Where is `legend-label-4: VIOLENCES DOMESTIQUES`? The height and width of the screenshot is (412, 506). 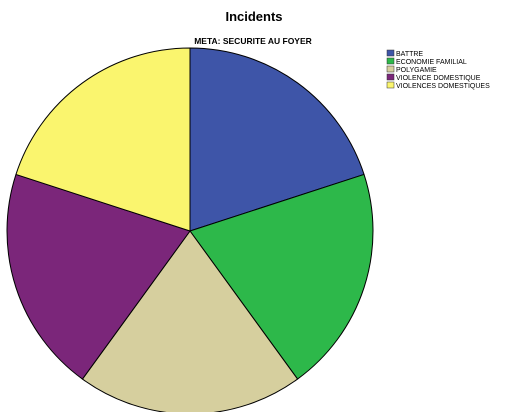 legend-label-4: VIOLENCES DOMESTIQUES is located at coordinates (443, 86).